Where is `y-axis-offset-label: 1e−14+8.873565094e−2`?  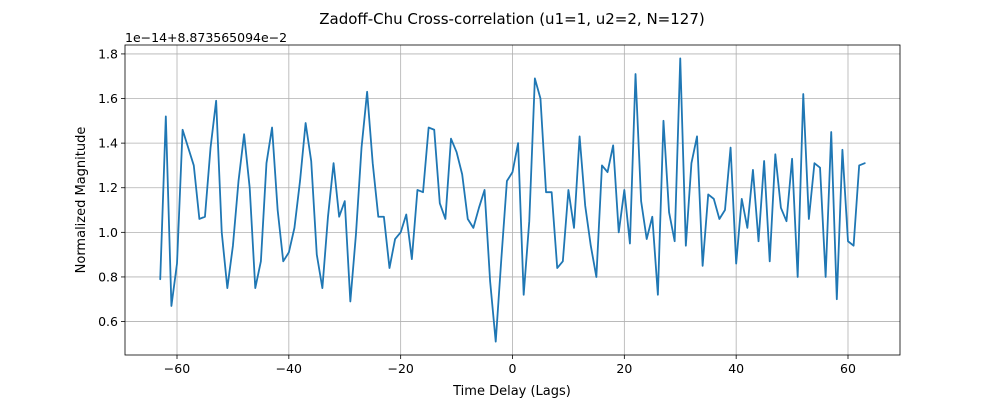 y-axis-offset-label: 1e−14+8.873565094e−2 is located at coordinates (206, 37).